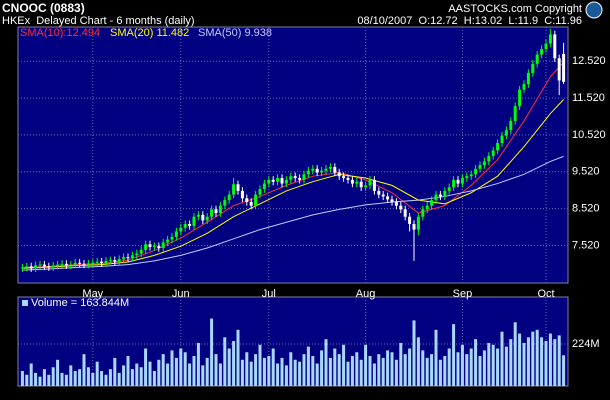  What do you see at coordinates (60, 33) in the screenshot?
I see `legend-entry: SMA(10):12.494` at bounding box center [60, 33].